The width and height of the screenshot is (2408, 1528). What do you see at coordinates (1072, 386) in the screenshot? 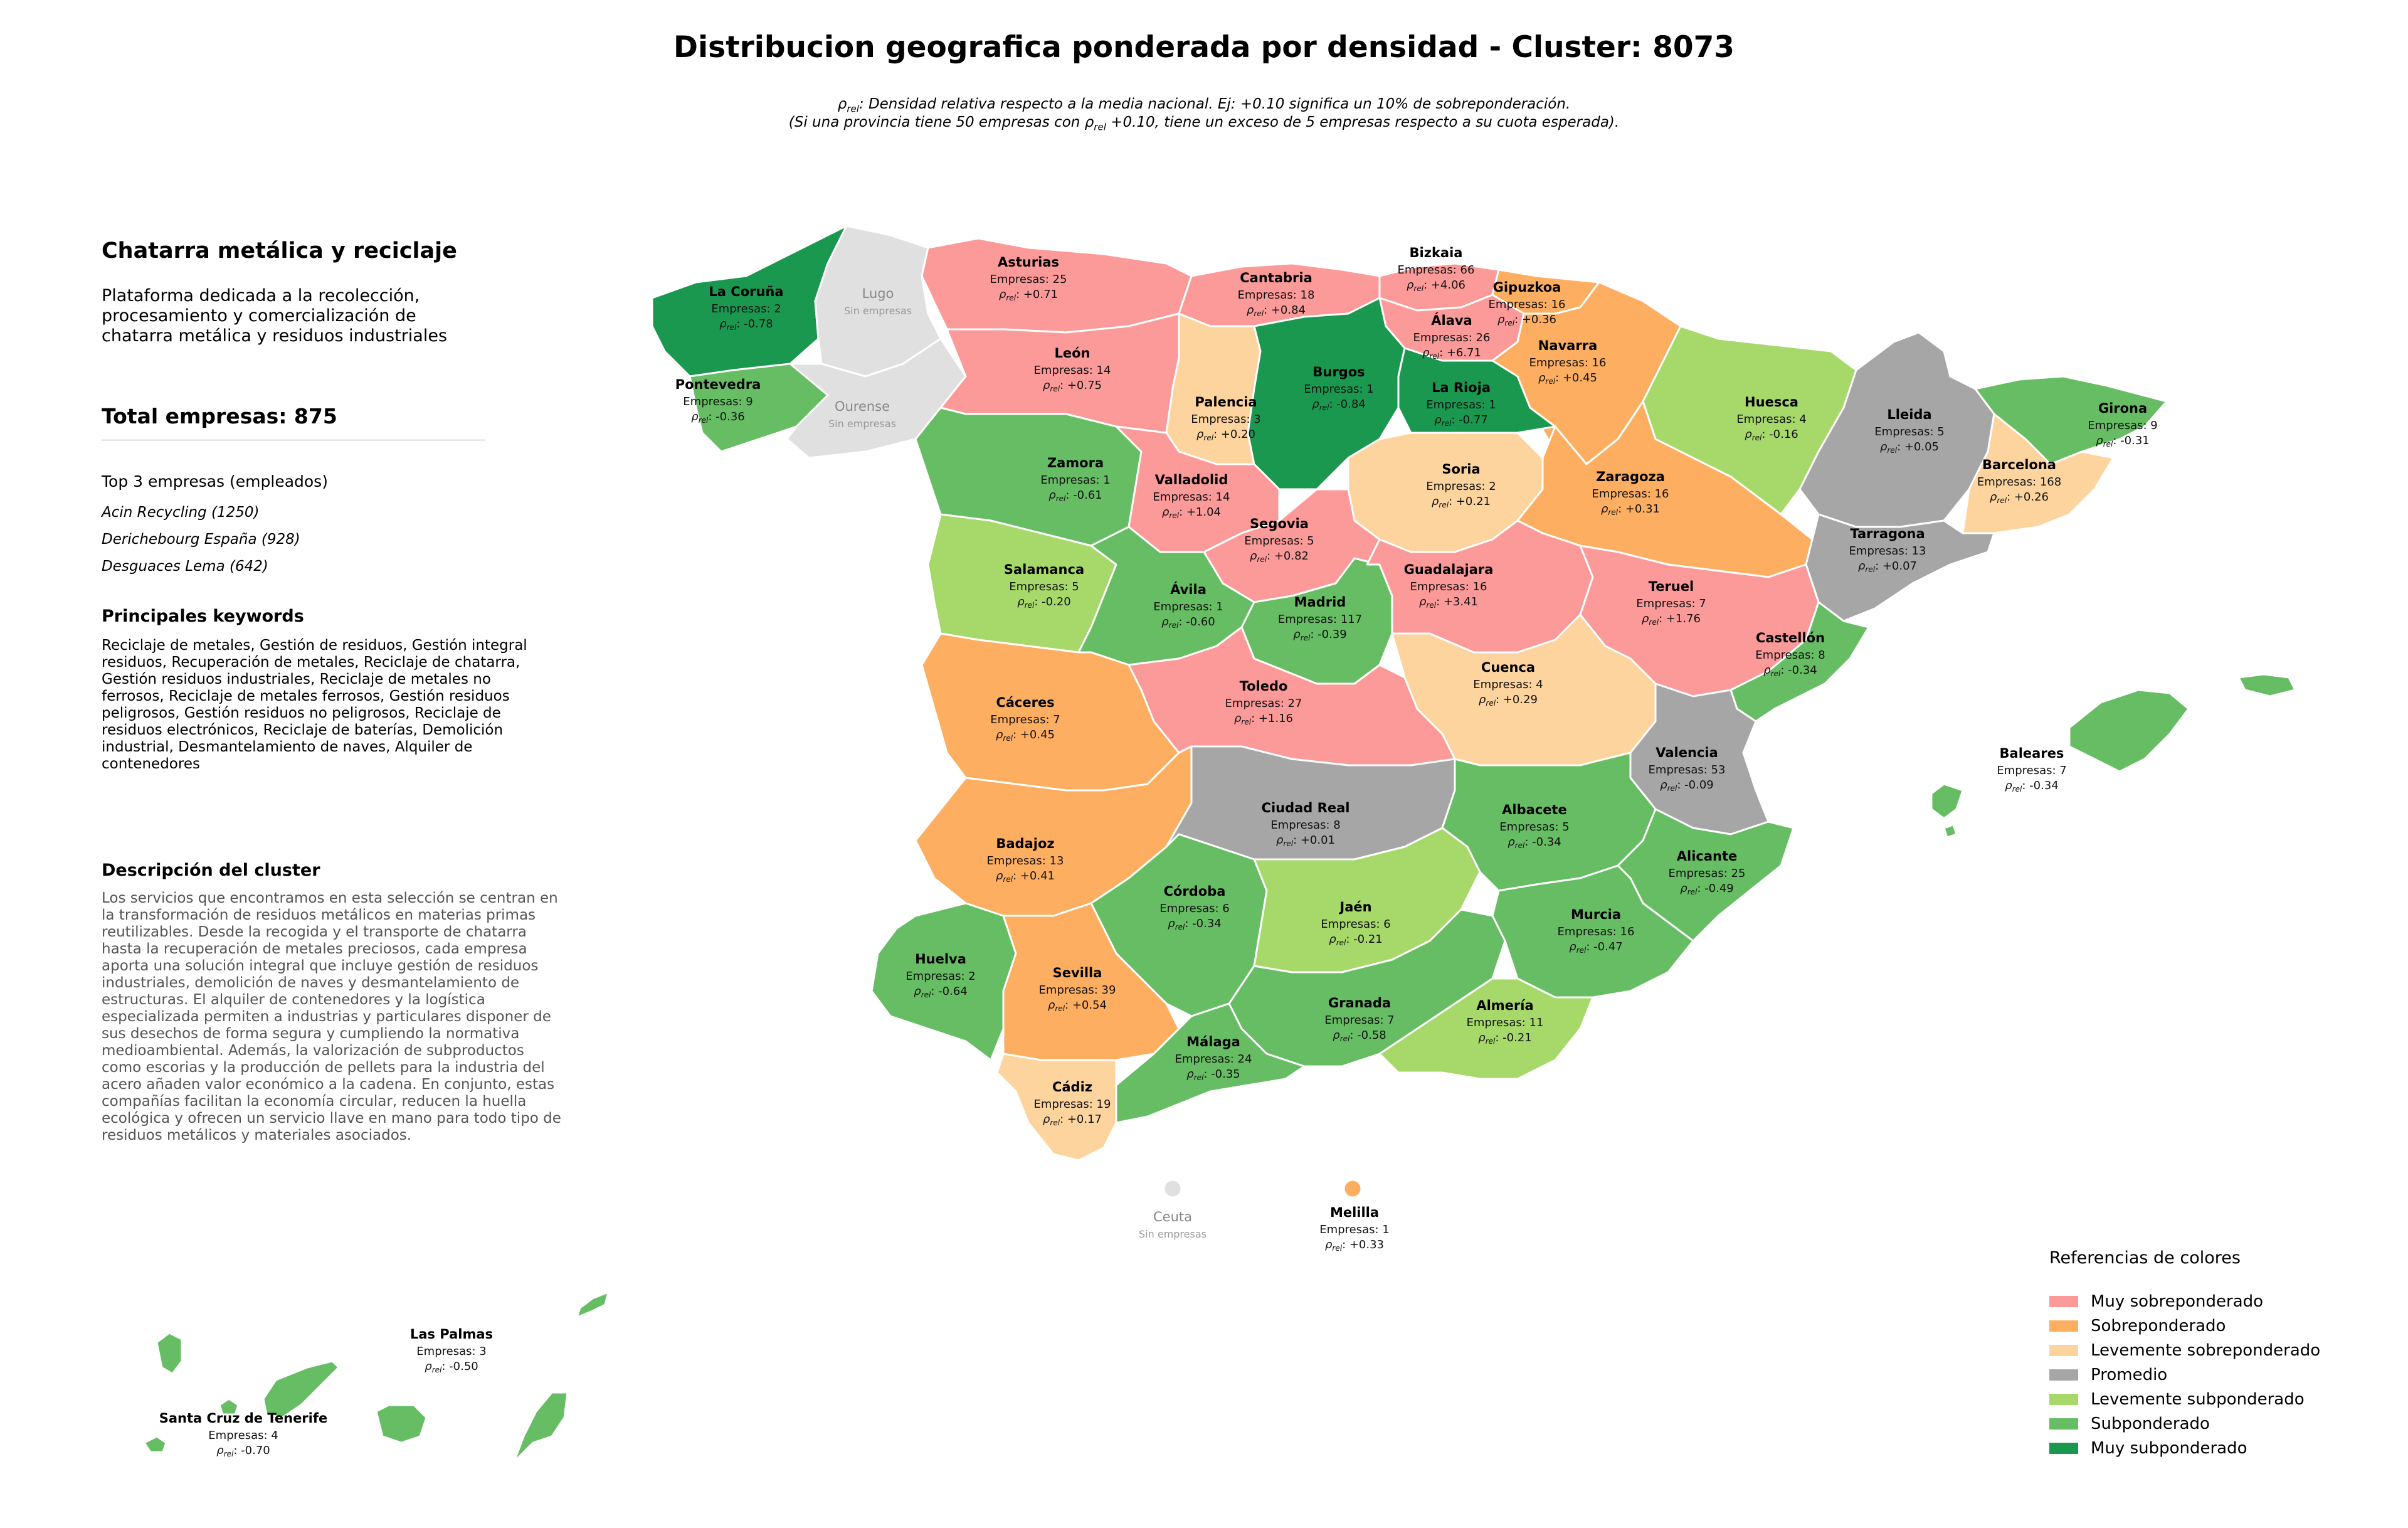
I see `province-rho: ρrel: +0.75` at bounding box center [1072, 386].